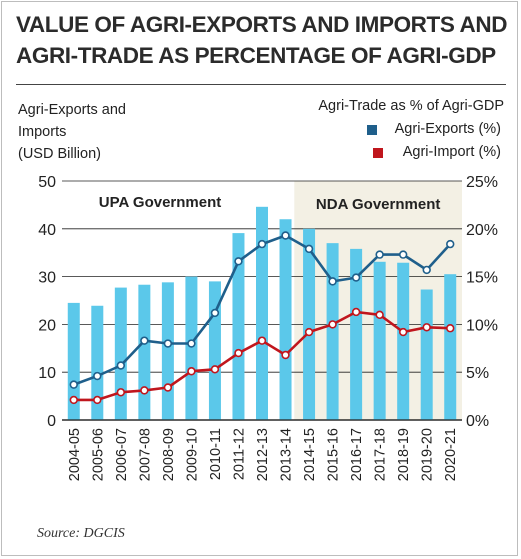 This screenshot has height=559, width=521. What do you see at coordinates (51, 421) in the screenshot?
I see `y-tick-left: 0` at bounding box center [51, 421].